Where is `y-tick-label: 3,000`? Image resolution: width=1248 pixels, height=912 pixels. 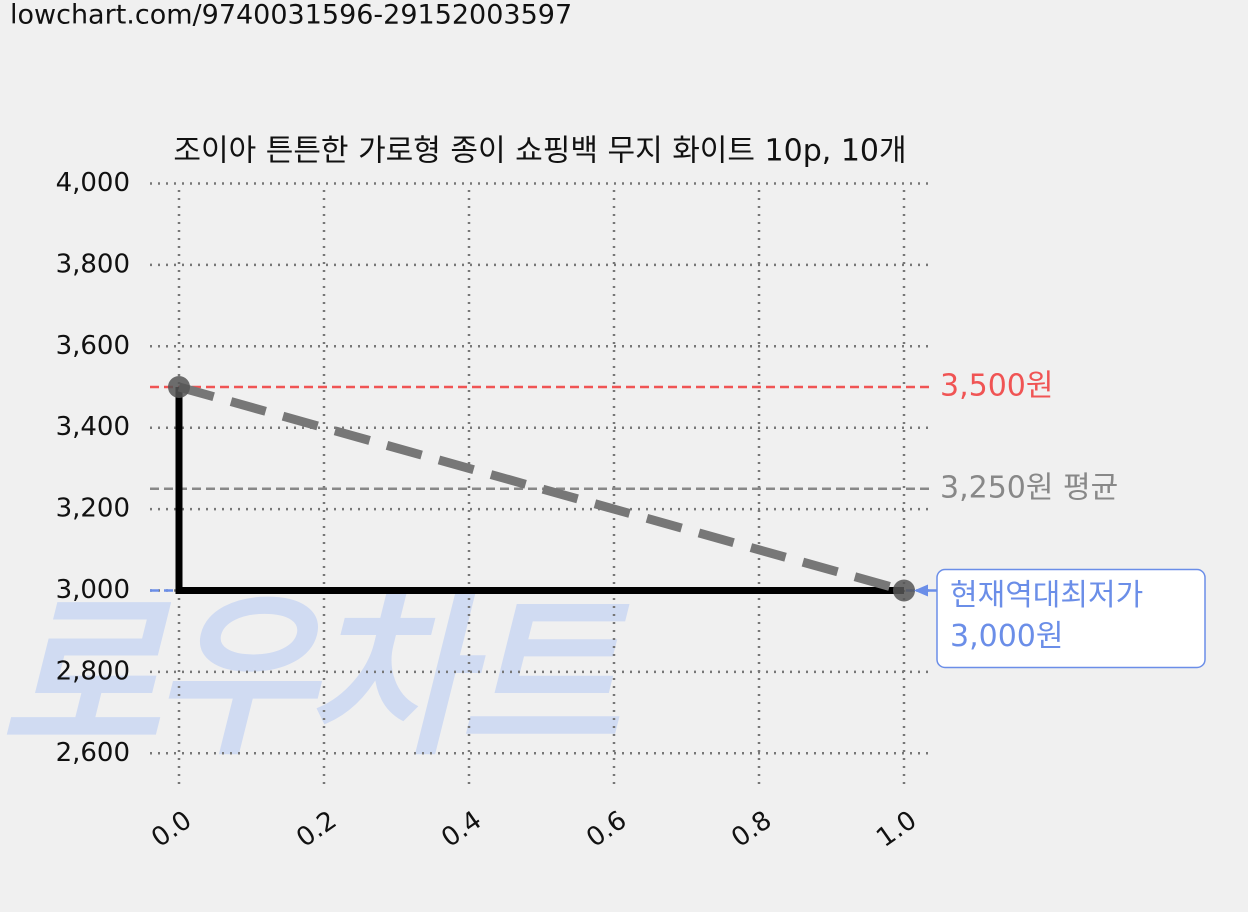
y-tick-label: 3,000 is located at coordinates (93, 590).